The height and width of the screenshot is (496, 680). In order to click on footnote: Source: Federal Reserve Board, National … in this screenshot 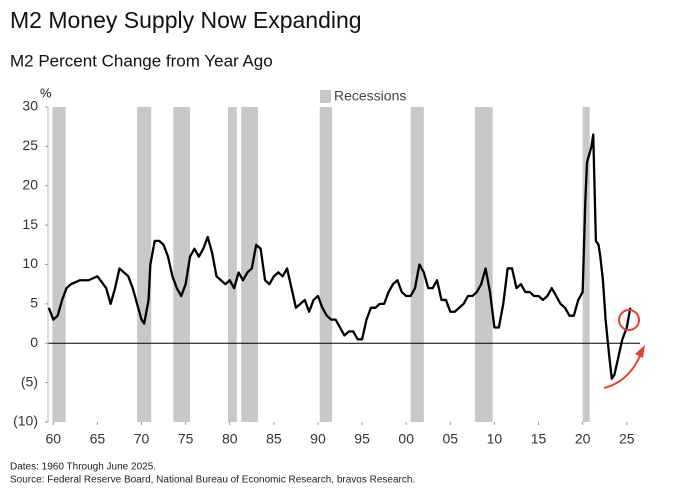, I will do `click(212, 480)`.